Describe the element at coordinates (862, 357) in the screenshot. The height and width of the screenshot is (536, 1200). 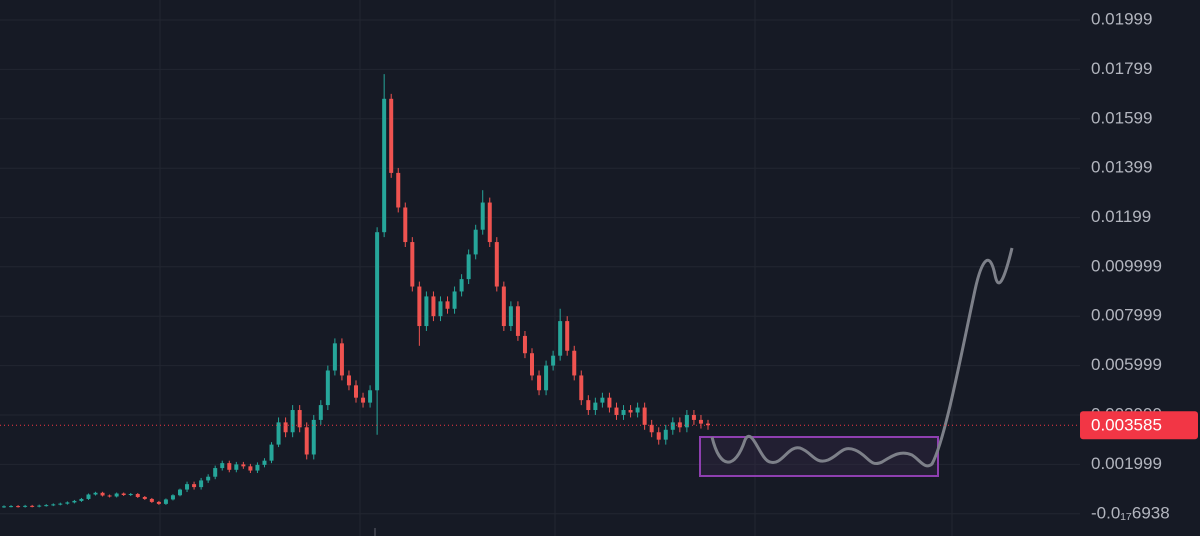
I see `projection-curve` at that location.